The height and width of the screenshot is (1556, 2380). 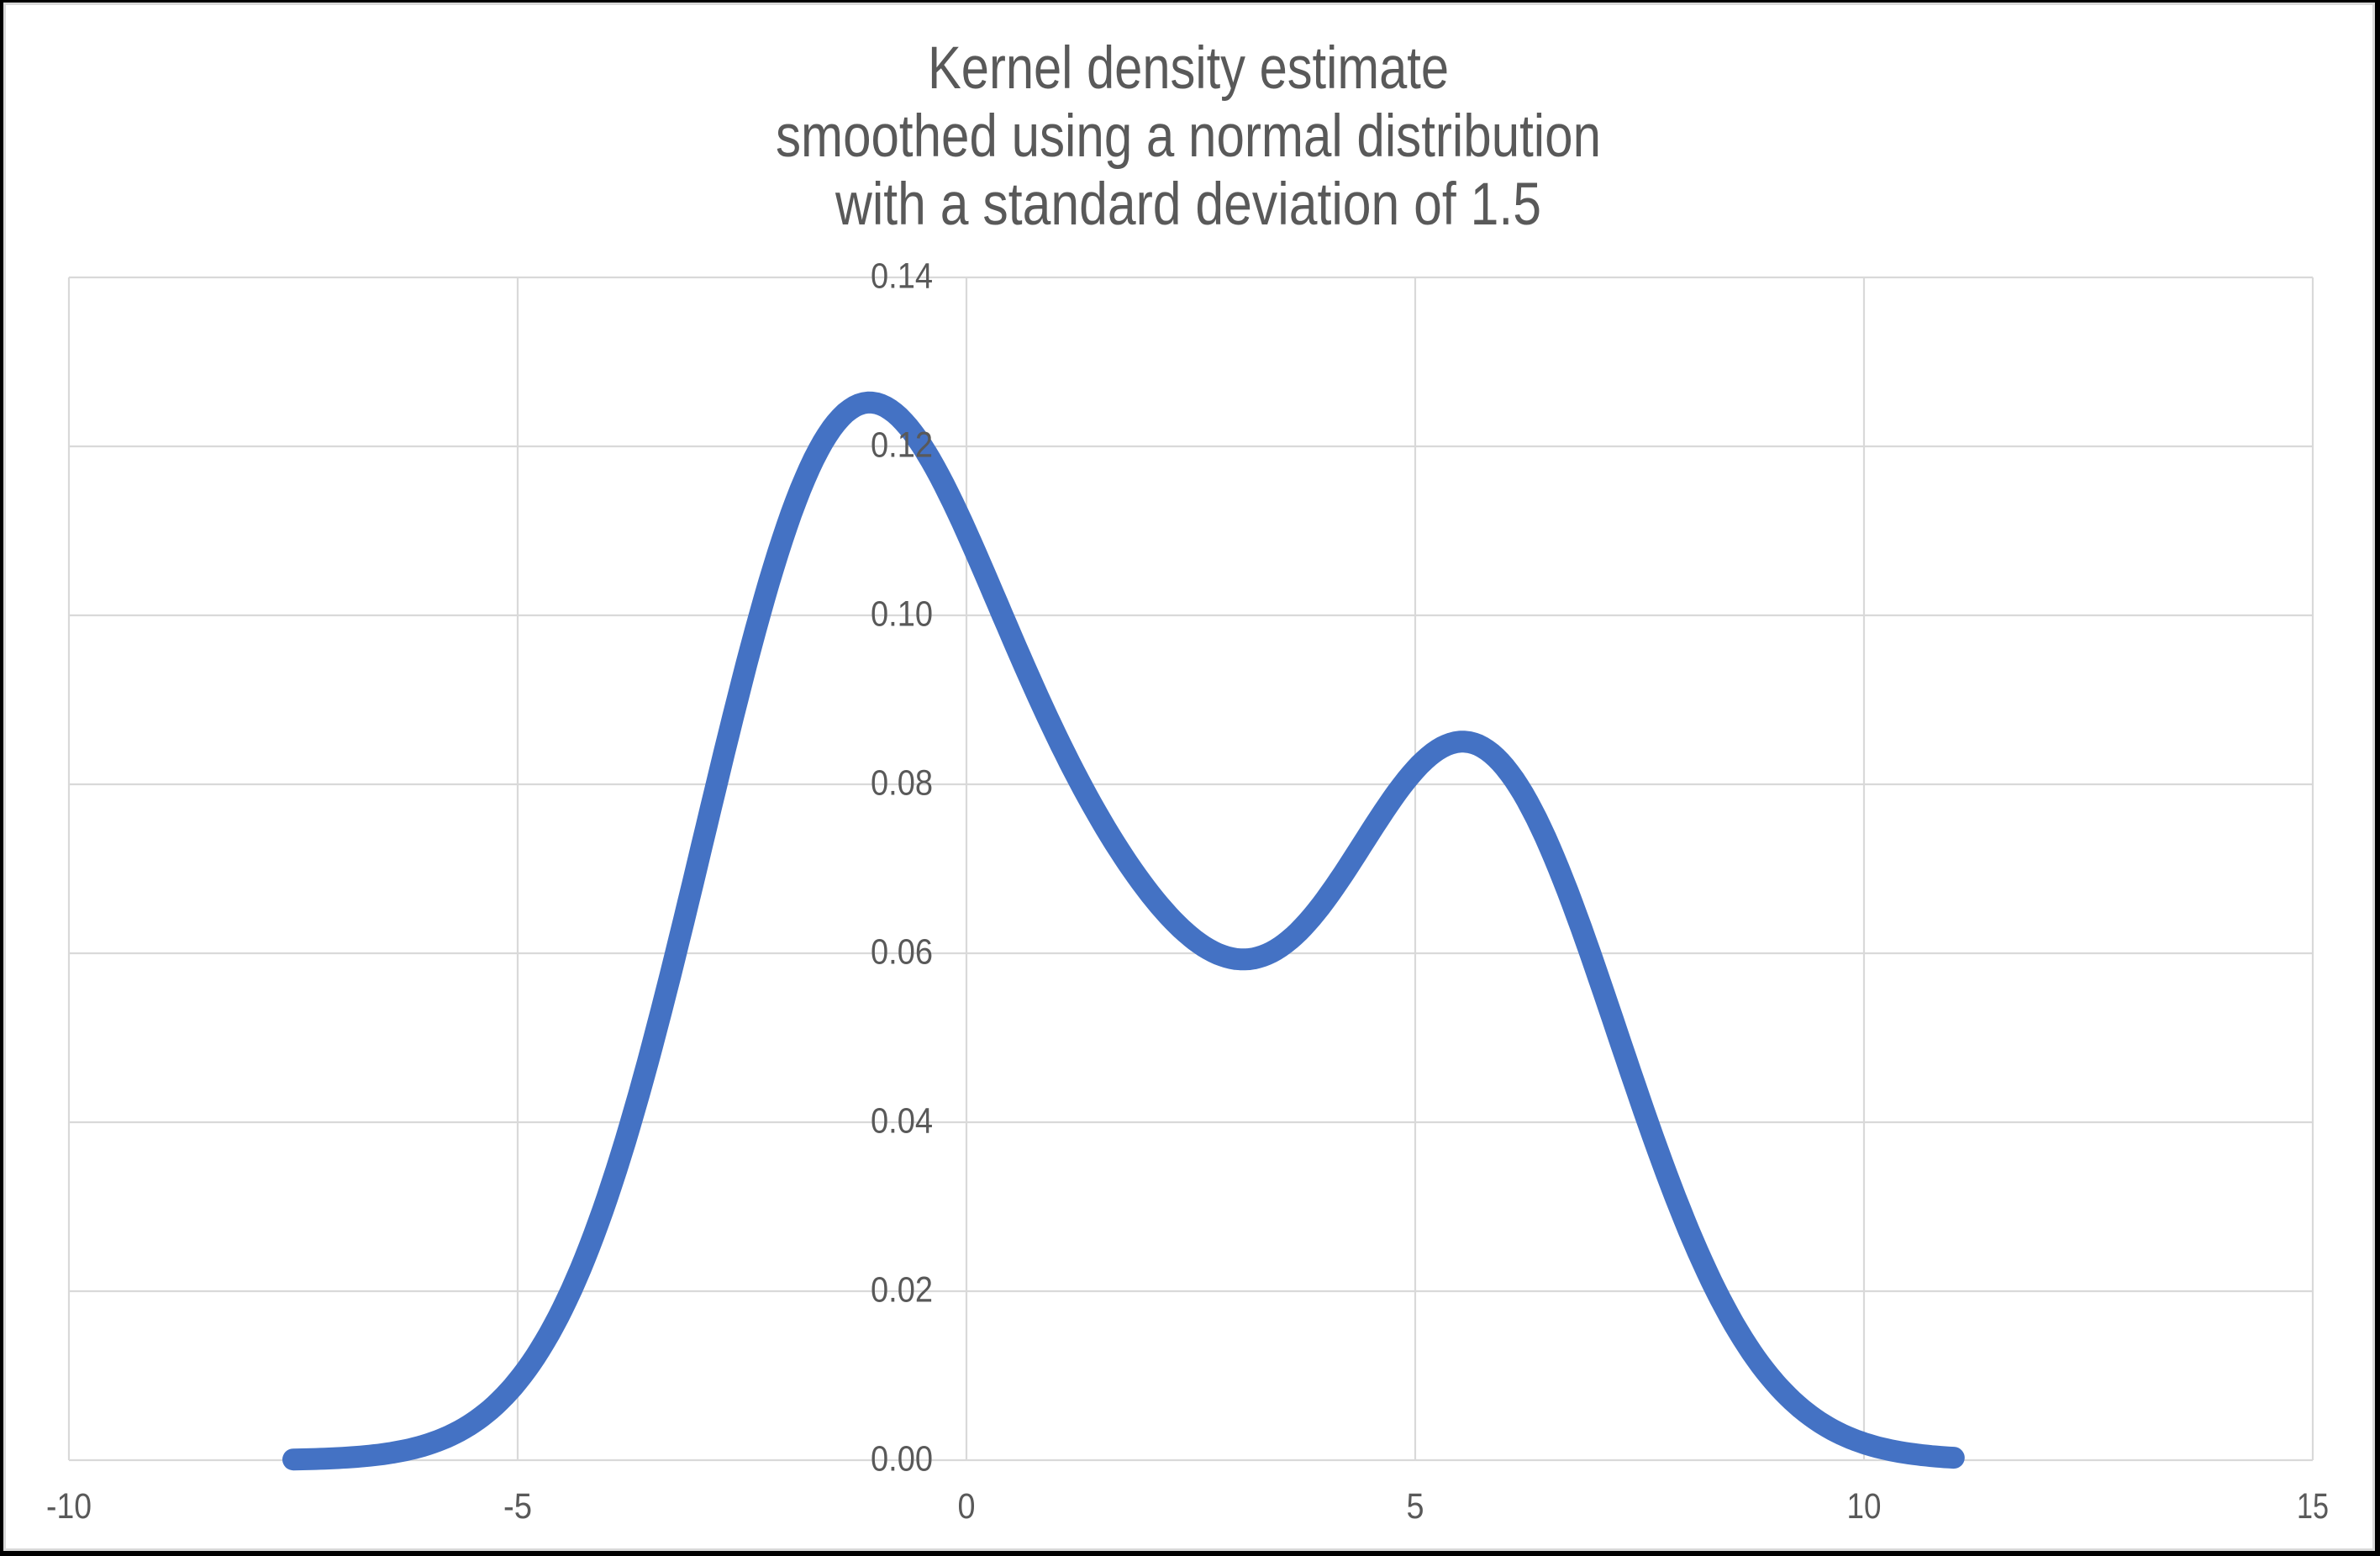 What do you see at coordinates (902, 1290) in the screenshot?
I see `svg-text: 0.02` at bounding box center [902, 1290].